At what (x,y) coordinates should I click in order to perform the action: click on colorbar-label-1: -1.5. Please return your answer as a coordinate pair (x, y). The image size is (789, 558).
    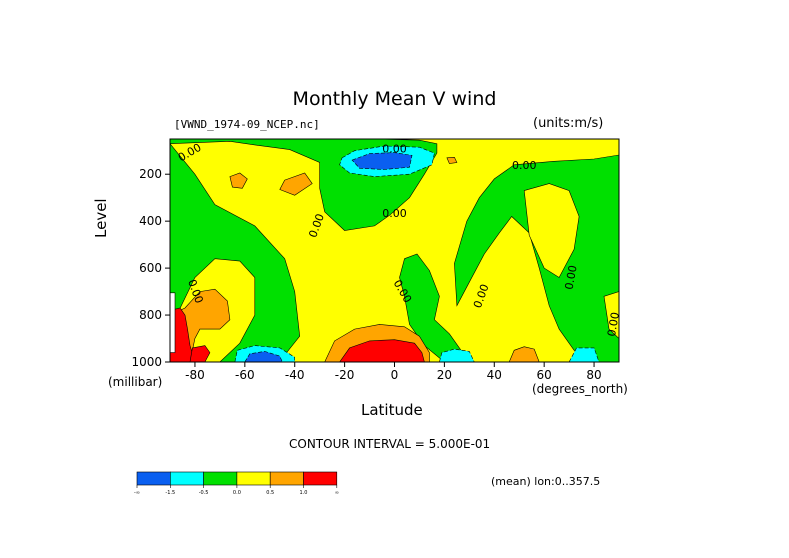
    Looking at the image, I should click on (170, 493).